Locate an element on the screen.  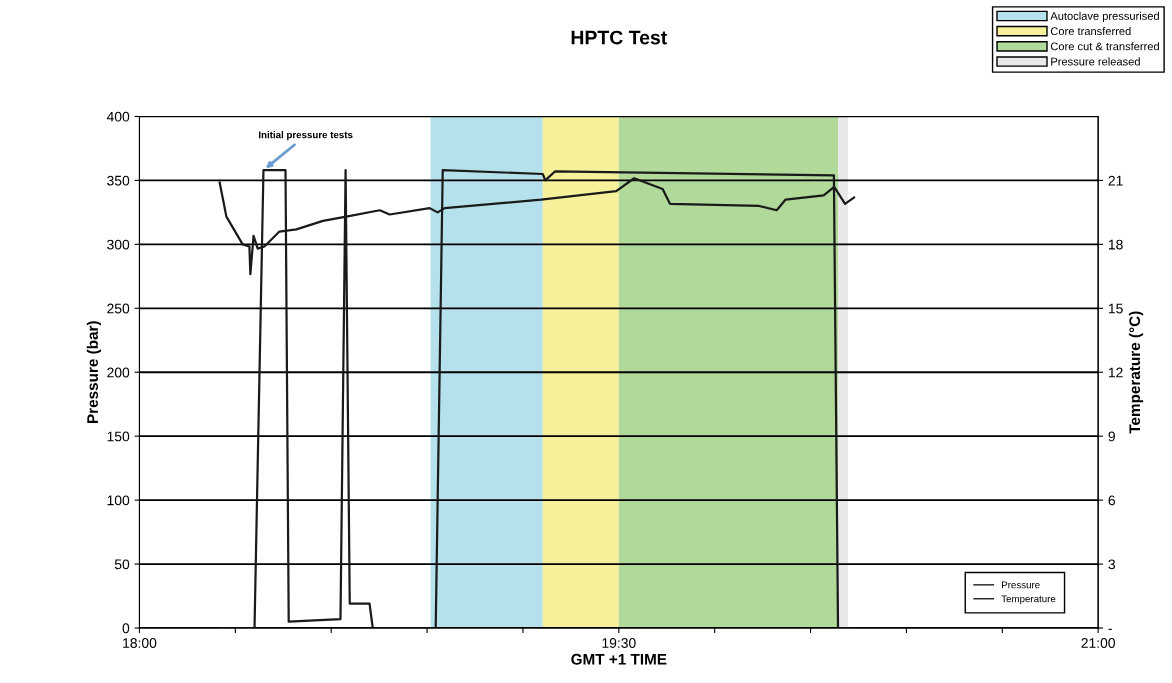
y2-tick-label: 21 is located at coordinates (1115, 180).